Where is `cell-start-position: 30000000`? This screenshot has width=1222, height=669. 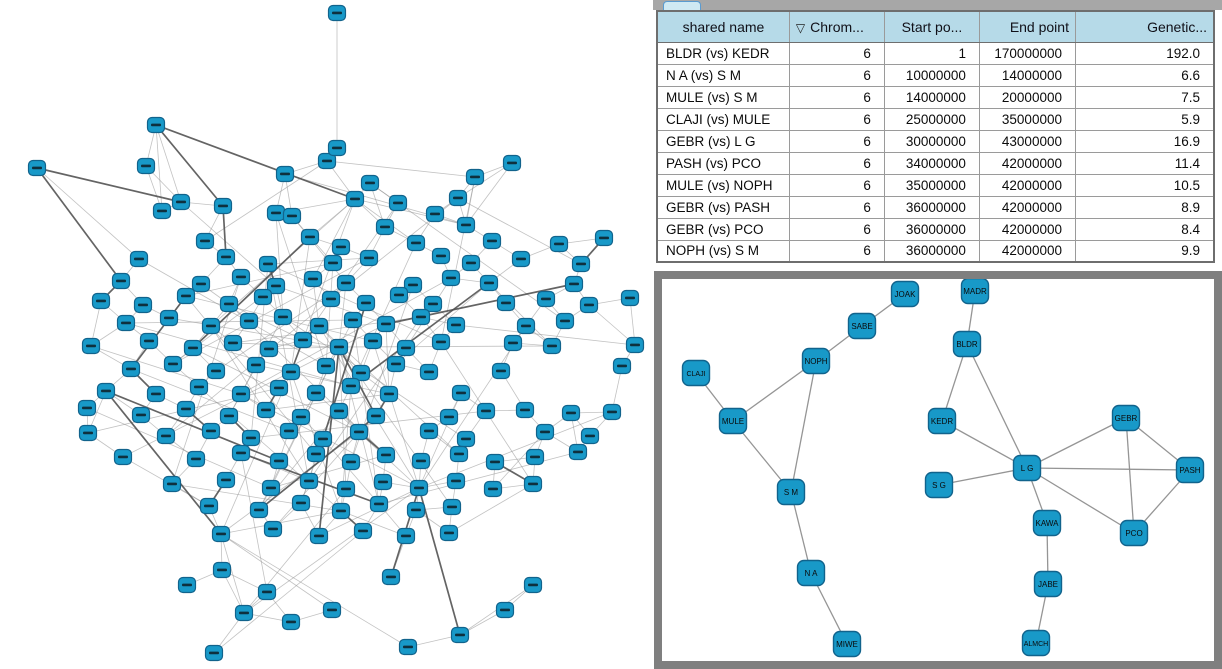
cell-start-position: 30000000 is located at coordinates (931, 141).